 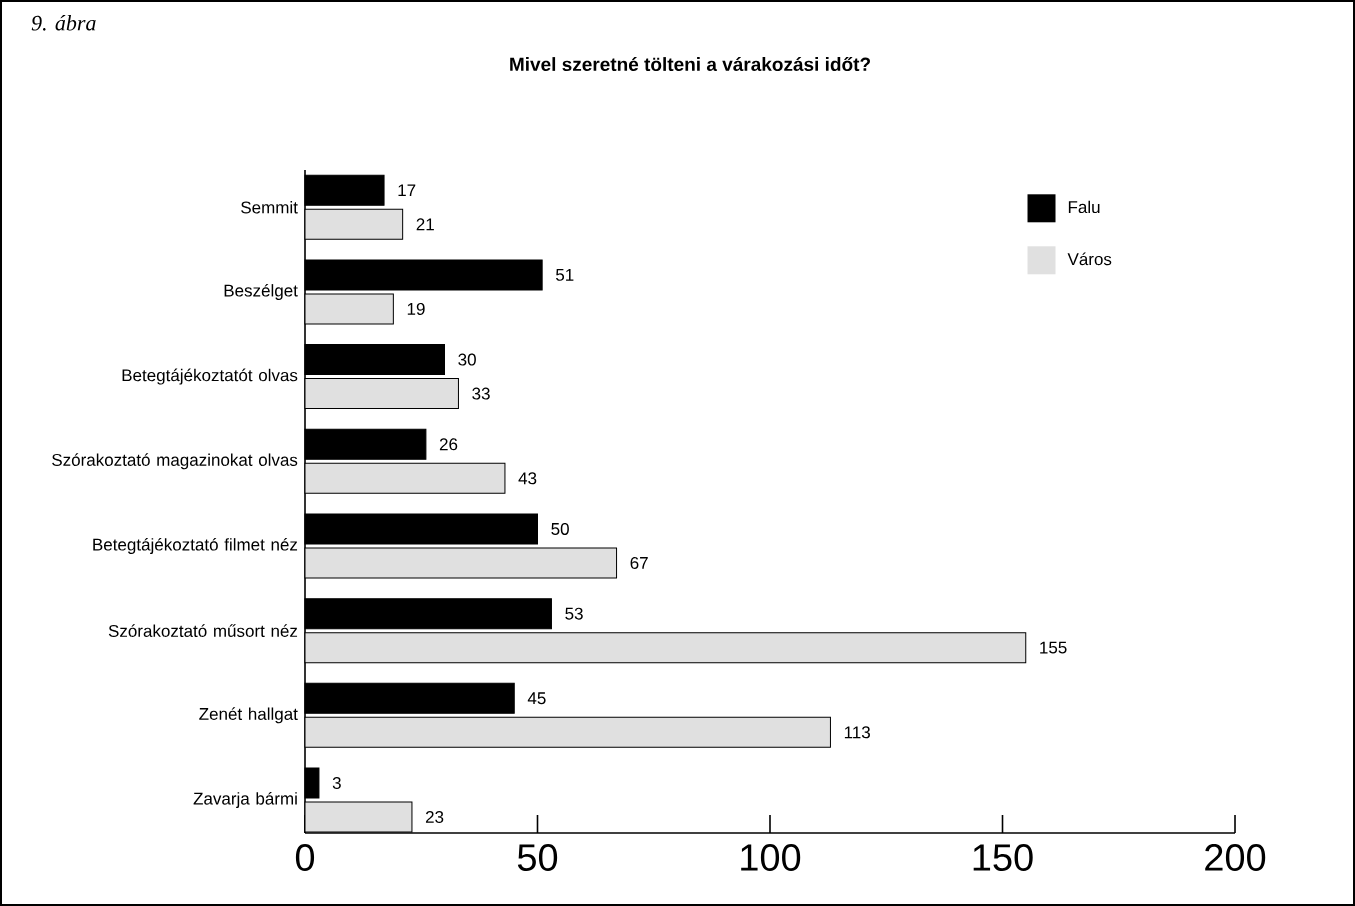 What do you see at coordinates (305, 857) in the screenshot?
I see `x-tick-label: 0` at bounding box center [305, 857].